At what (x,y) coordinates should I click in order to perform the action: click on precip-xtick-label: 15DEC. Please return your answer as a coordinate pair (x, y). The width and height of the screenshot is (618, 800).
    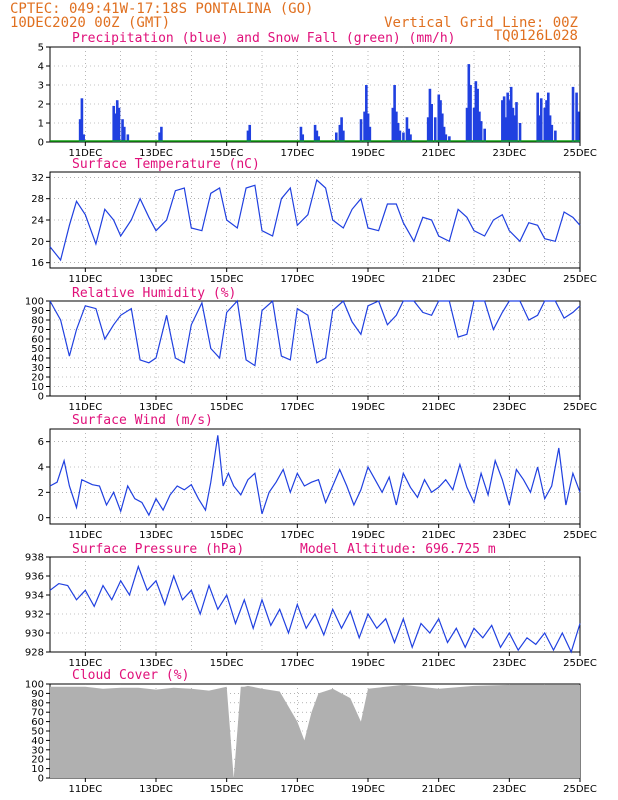
    Looking at the image, I should click on (227, 153).